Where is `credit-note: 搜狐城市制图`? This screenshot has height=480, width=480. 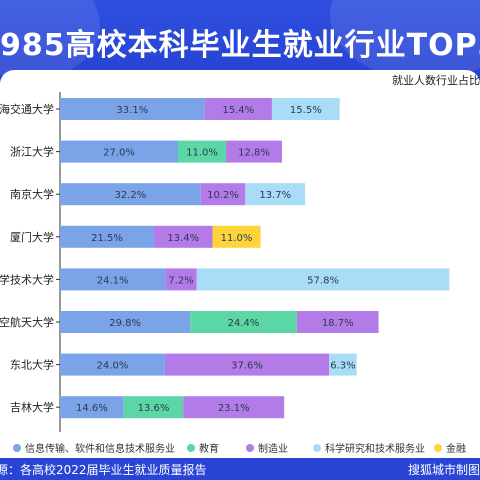
credit-note: 搜狐城市制图 is located at coordinates (443, 470).